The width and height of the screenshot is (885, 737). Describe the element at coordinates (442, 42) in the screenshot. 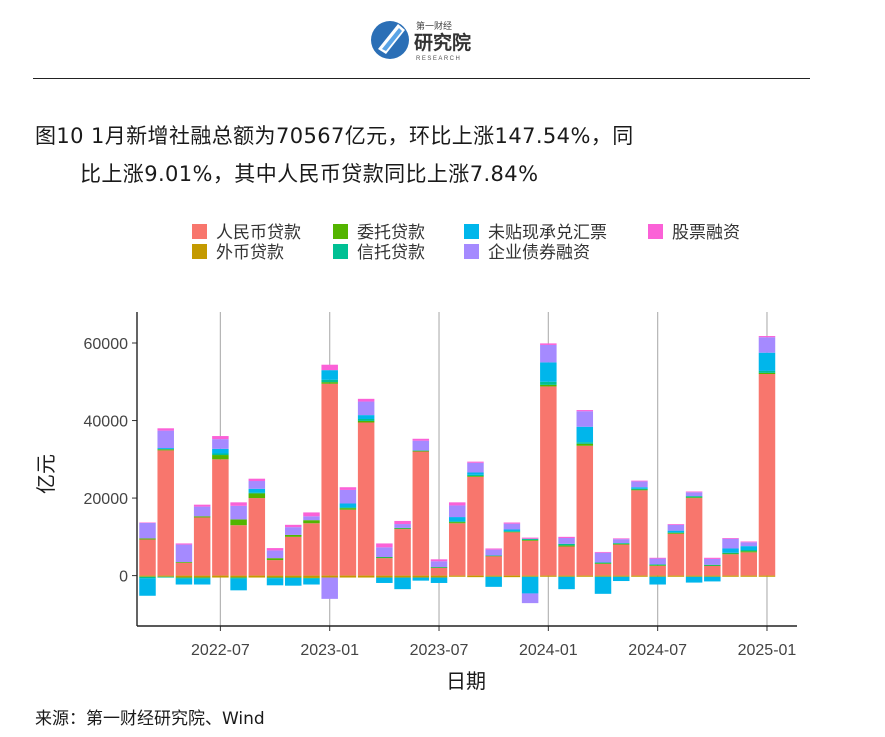

I see `logo-main-text: 研究院` at that location.